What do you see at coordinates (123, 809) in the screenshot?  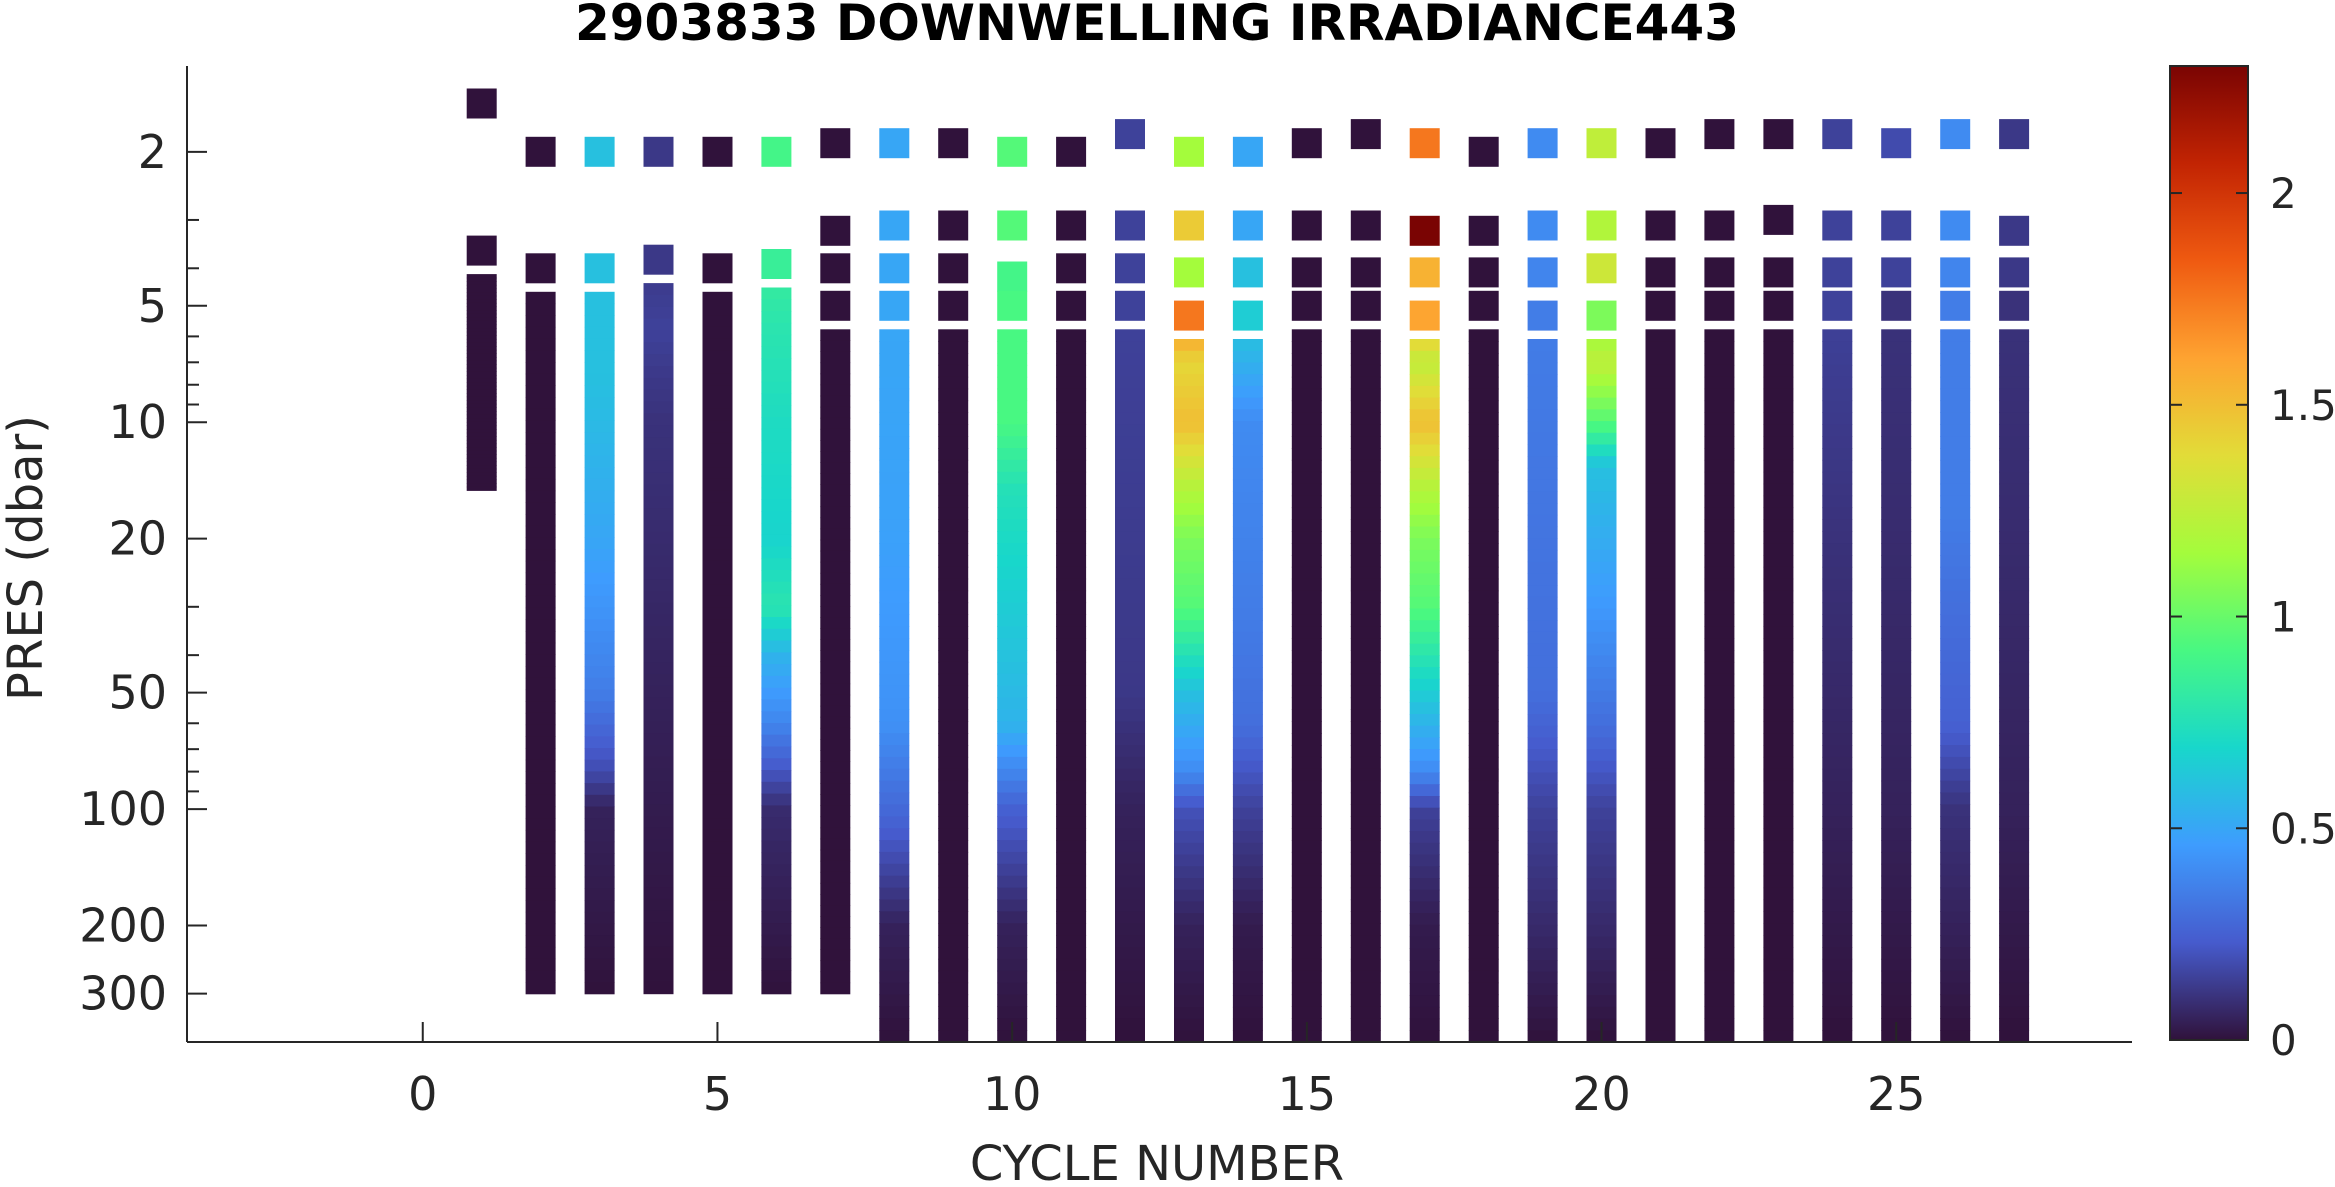 I see `y-tick-label: 100` at bounding box center [123, 809].